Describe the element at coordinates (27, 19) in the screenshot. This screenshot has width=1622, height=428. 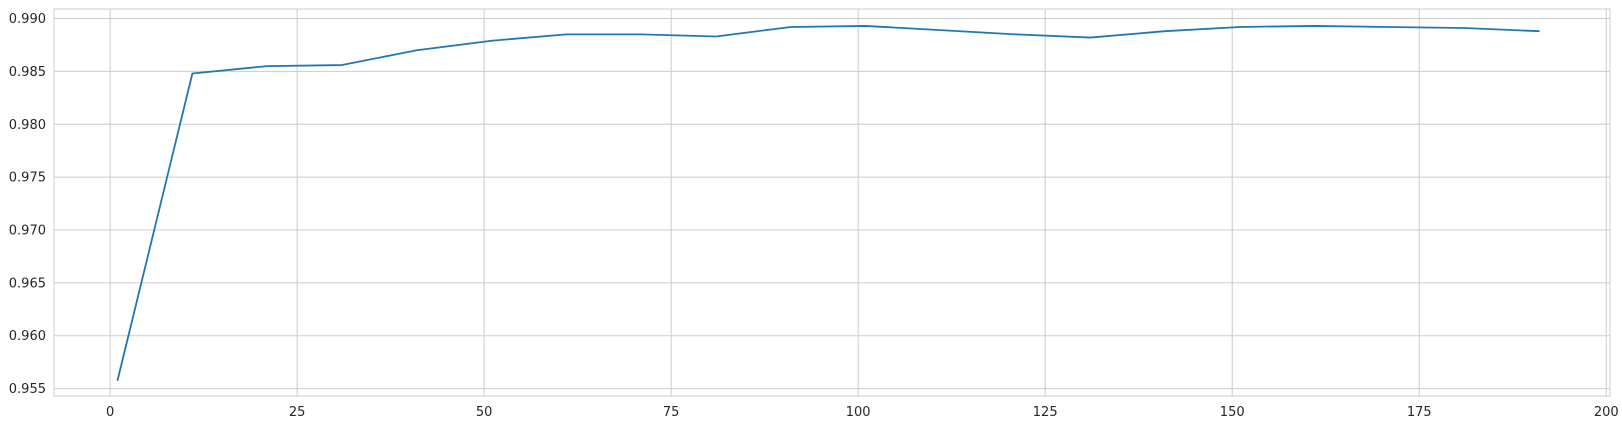
I see `y-tick-label: 0.990` at that location.